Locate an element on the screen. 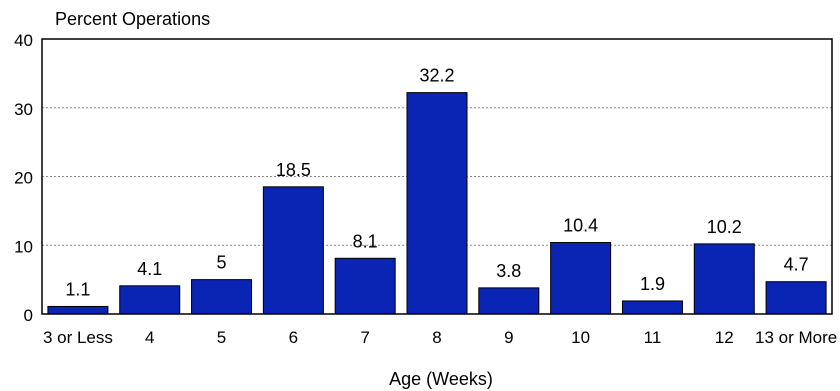 Image resolution: width=840 pixels, height=391 pixels. bar-value-label: 3.8 is located at coordinates (508, 271).